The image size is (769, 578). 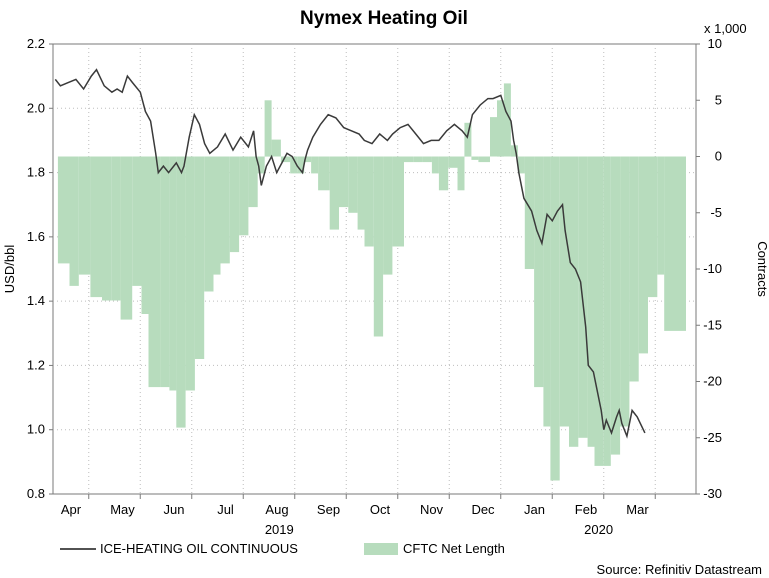 What do you see at coordinates (40, 268) in the screenshot?
I see `left-axis: 0.8 1.0 1.2 1.4 1.6 1.8 2.0 2.2` at bounding box center [40, 268].